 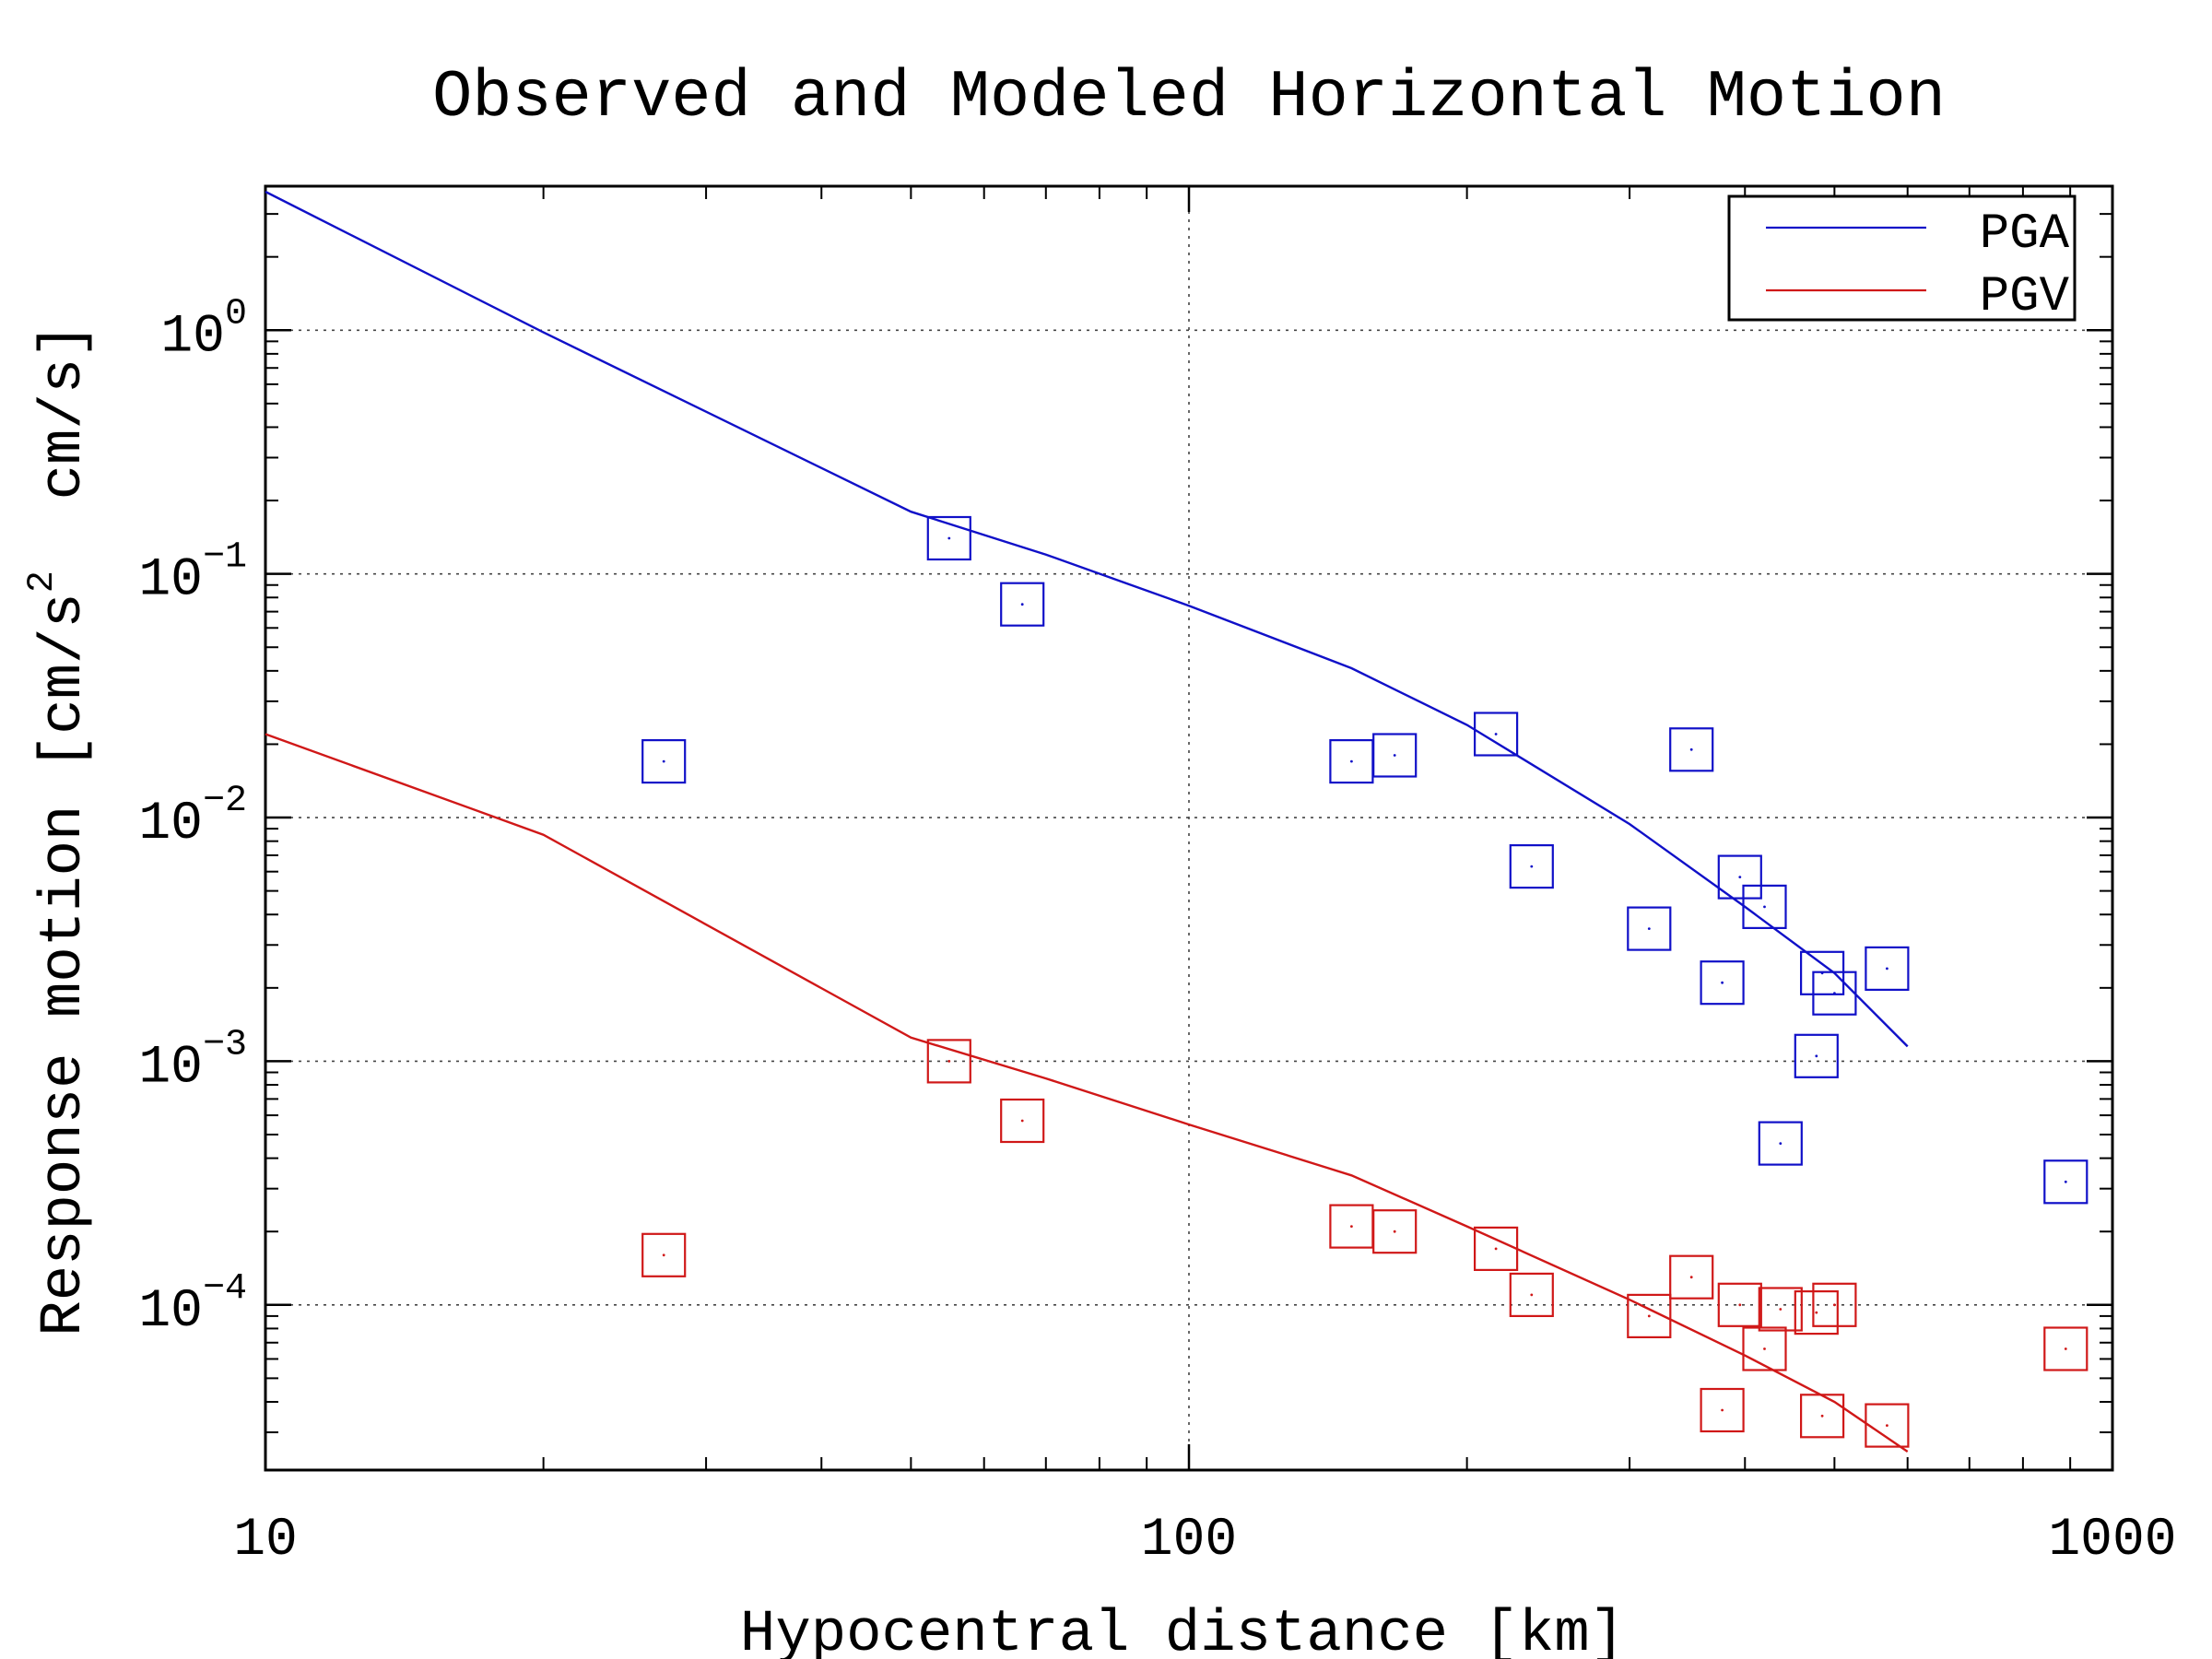 I want to click on legend-label-pgv: PGV, so click(x=2025, y=297).